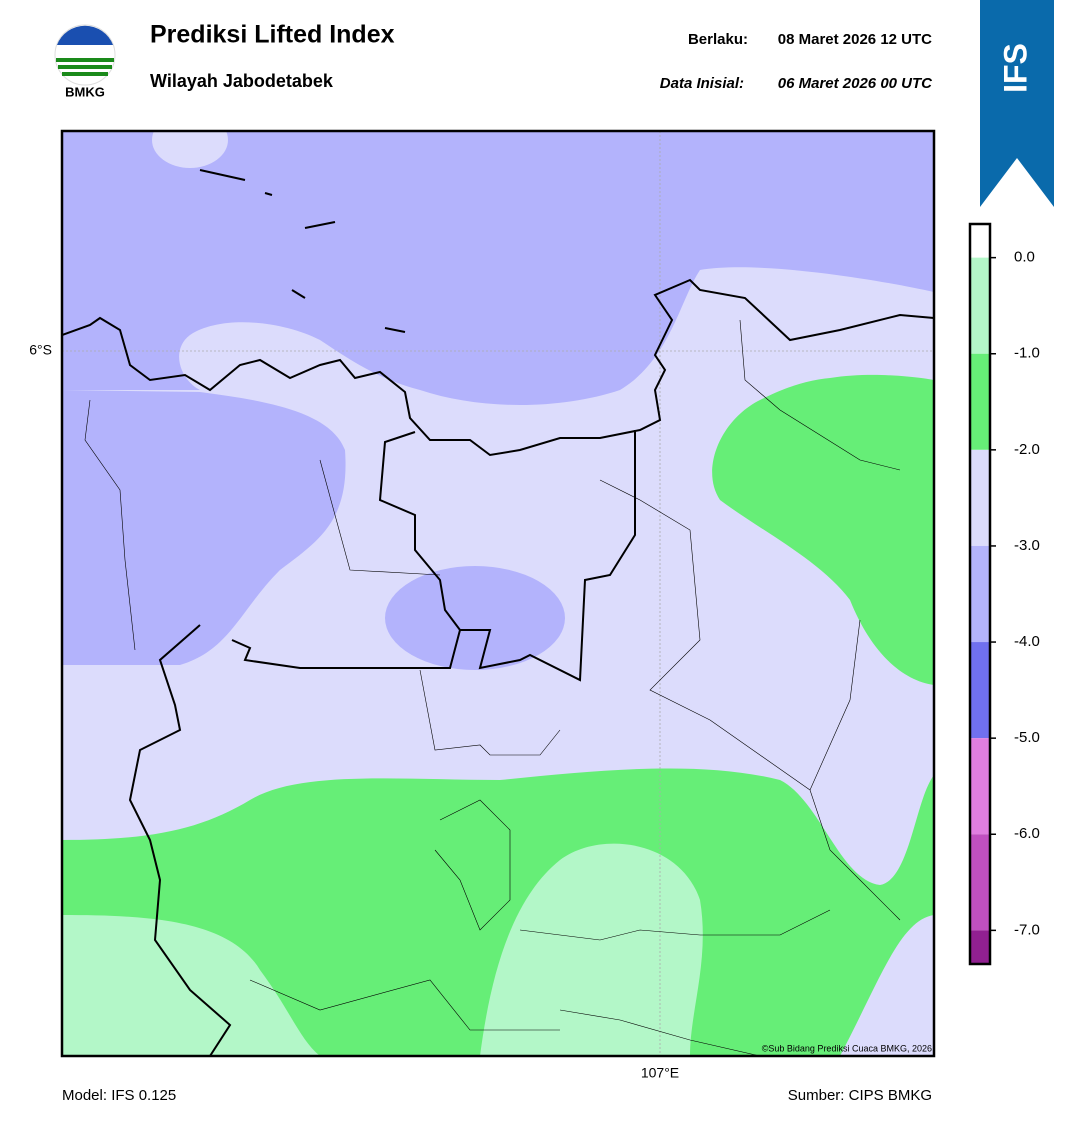 Image resolution: width=1068 pixels, height=1133 pixels. What do you see at coordinates (860, 1095) in the screenshot?
I see `source: Sumber: CIPS BMKG` at bounding box center [860, 1095].